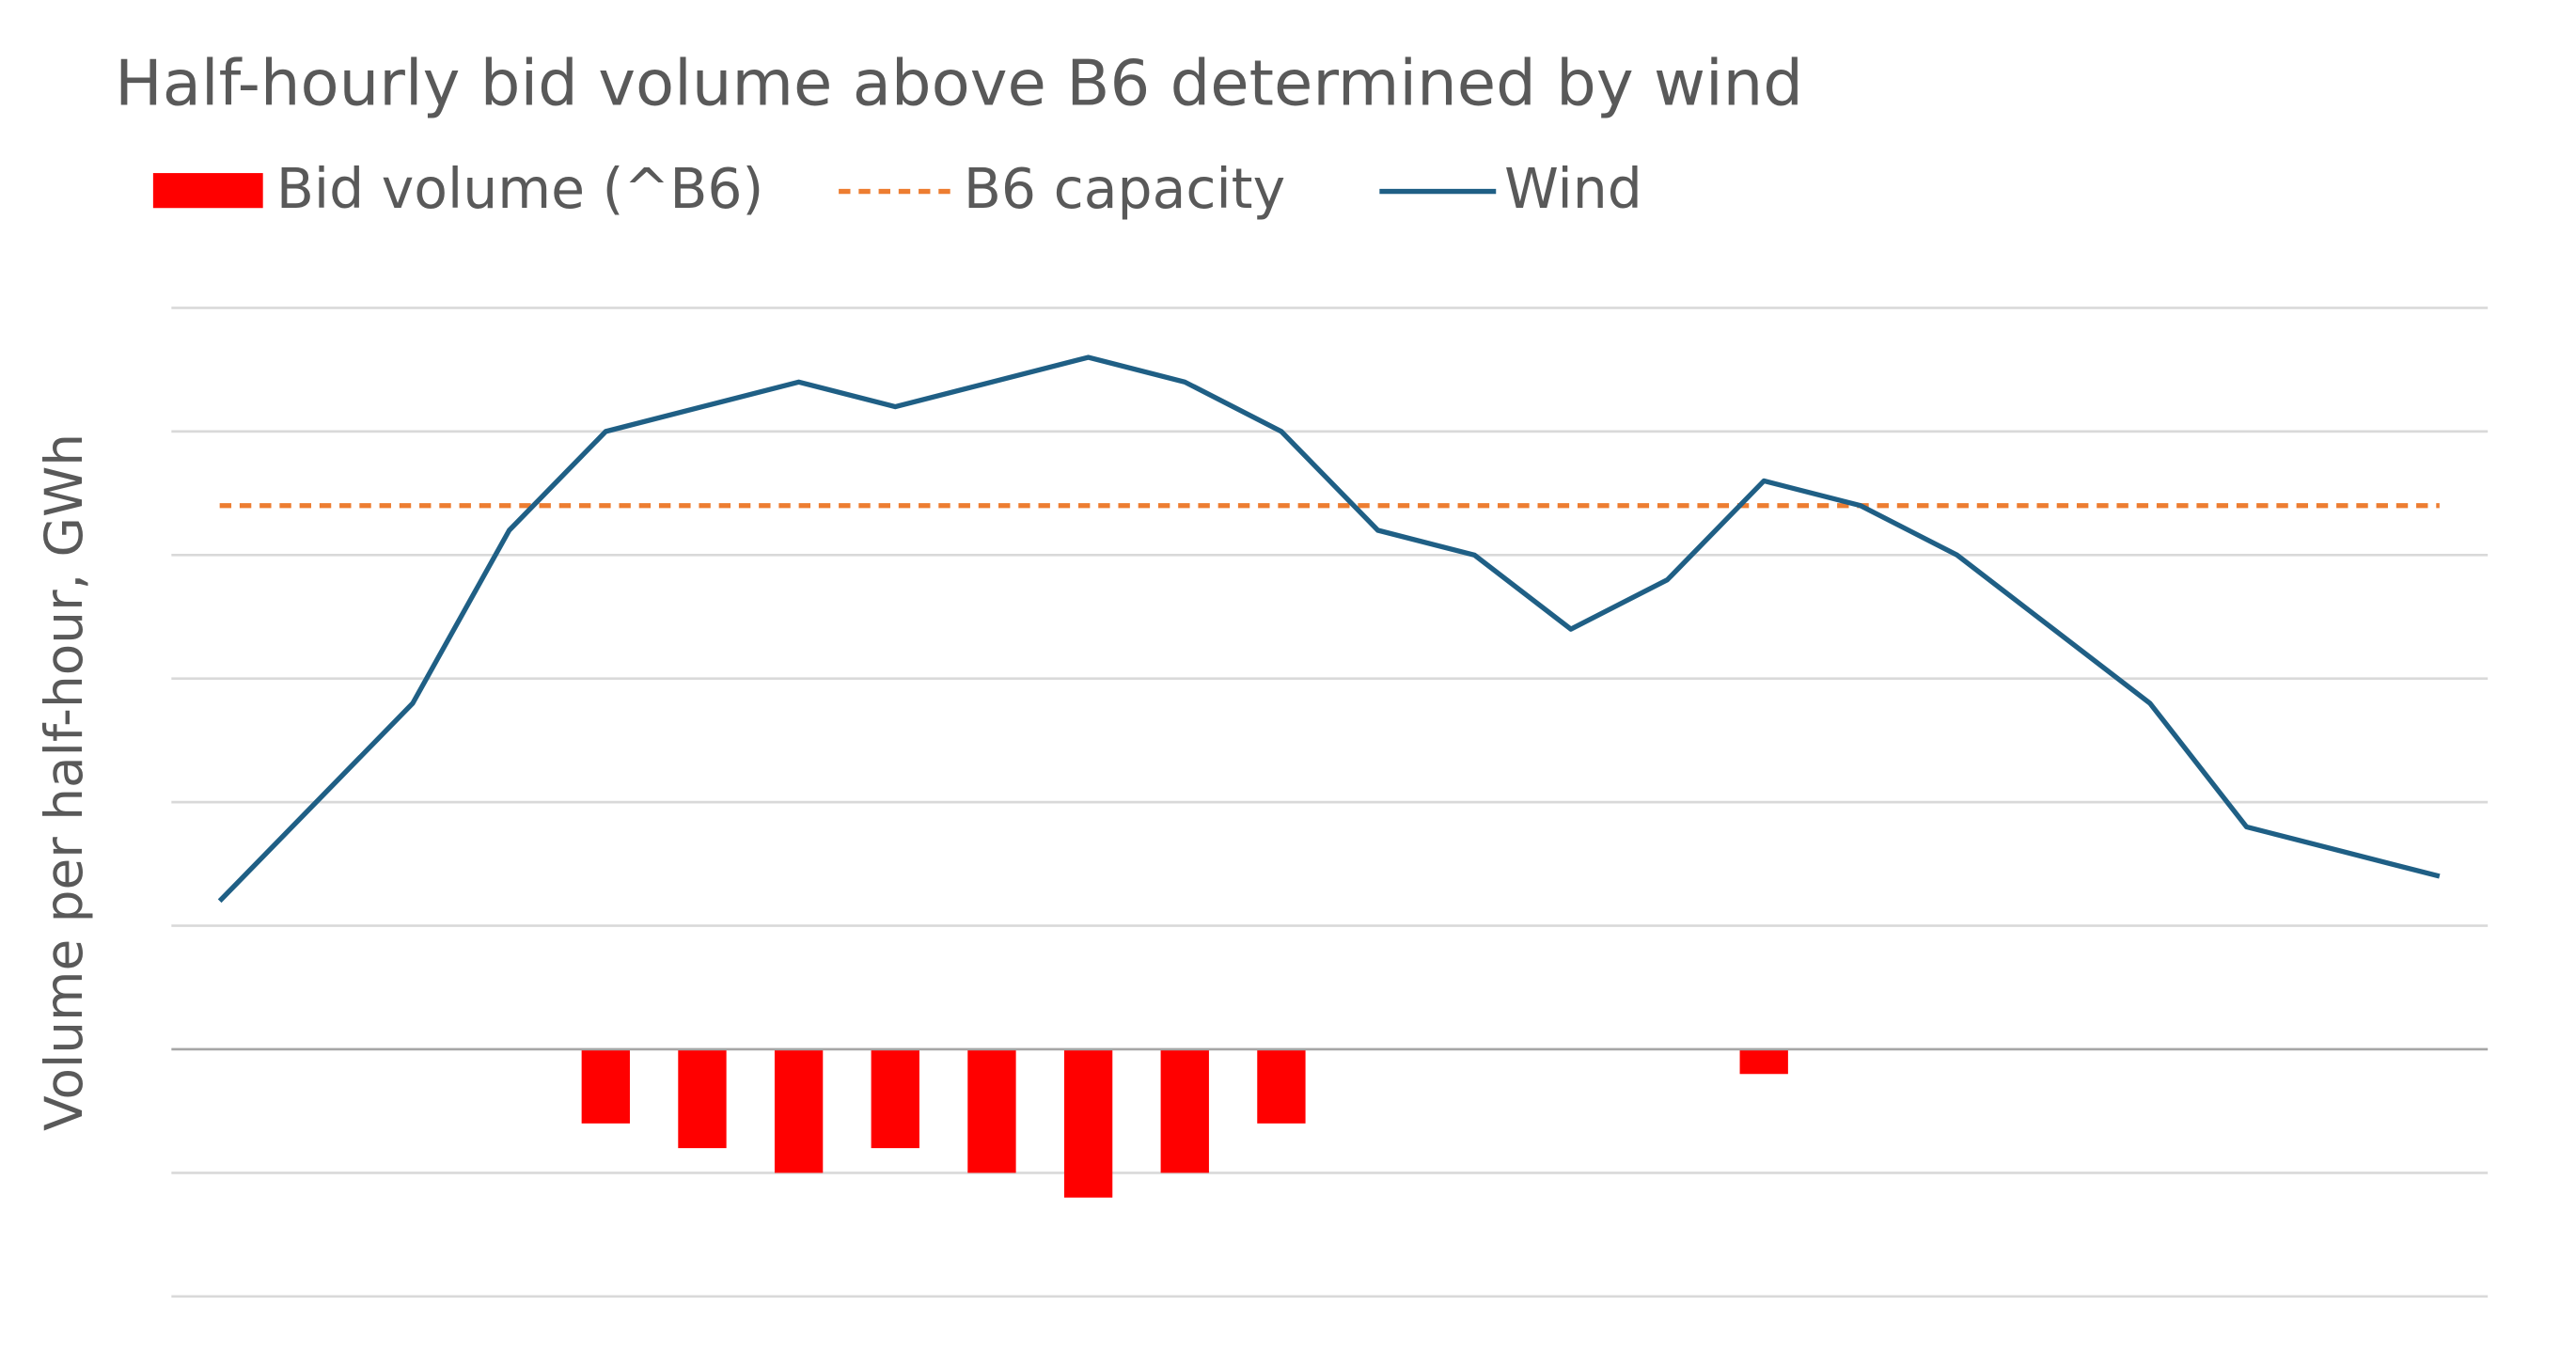 The height and width of the screenshot is (1353, 2576). What do you see at coordinates (64, 782) in the screenshot?
I see `y-axis-label: Volume per half-hour, GWh` at bounding box center [64, 782].